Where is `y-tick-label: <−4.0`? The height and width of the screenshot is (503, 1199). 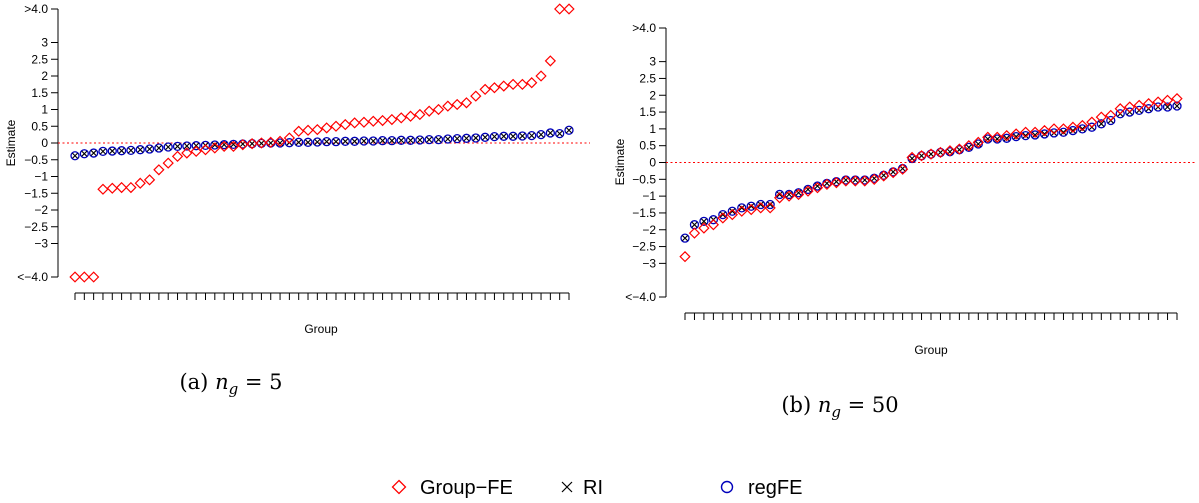
y-tick-label: <−4.0 is located at coordinates (32, 277).